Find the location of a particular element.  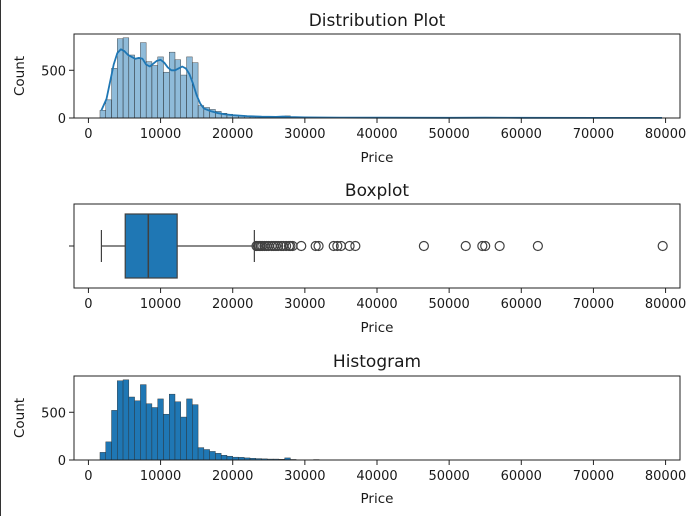

boxplot-xtick-label: 60000 is located at coordinates (521, 304).